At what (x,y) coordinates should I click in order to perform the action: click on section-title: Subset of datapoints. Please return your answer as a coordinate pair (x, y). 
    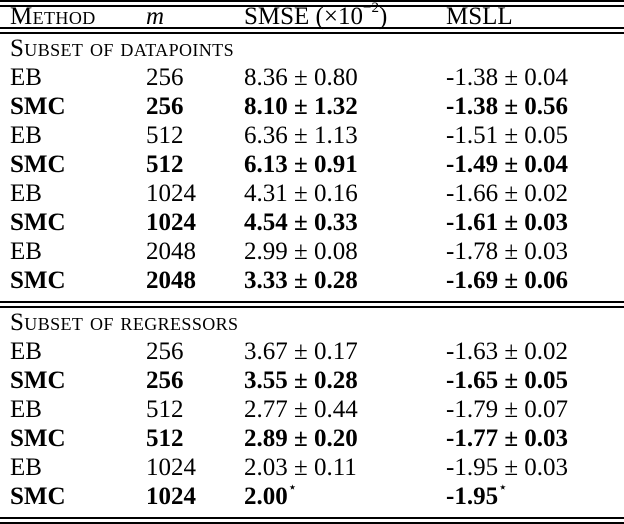
    Looking at the image, I should click on (122, 48).